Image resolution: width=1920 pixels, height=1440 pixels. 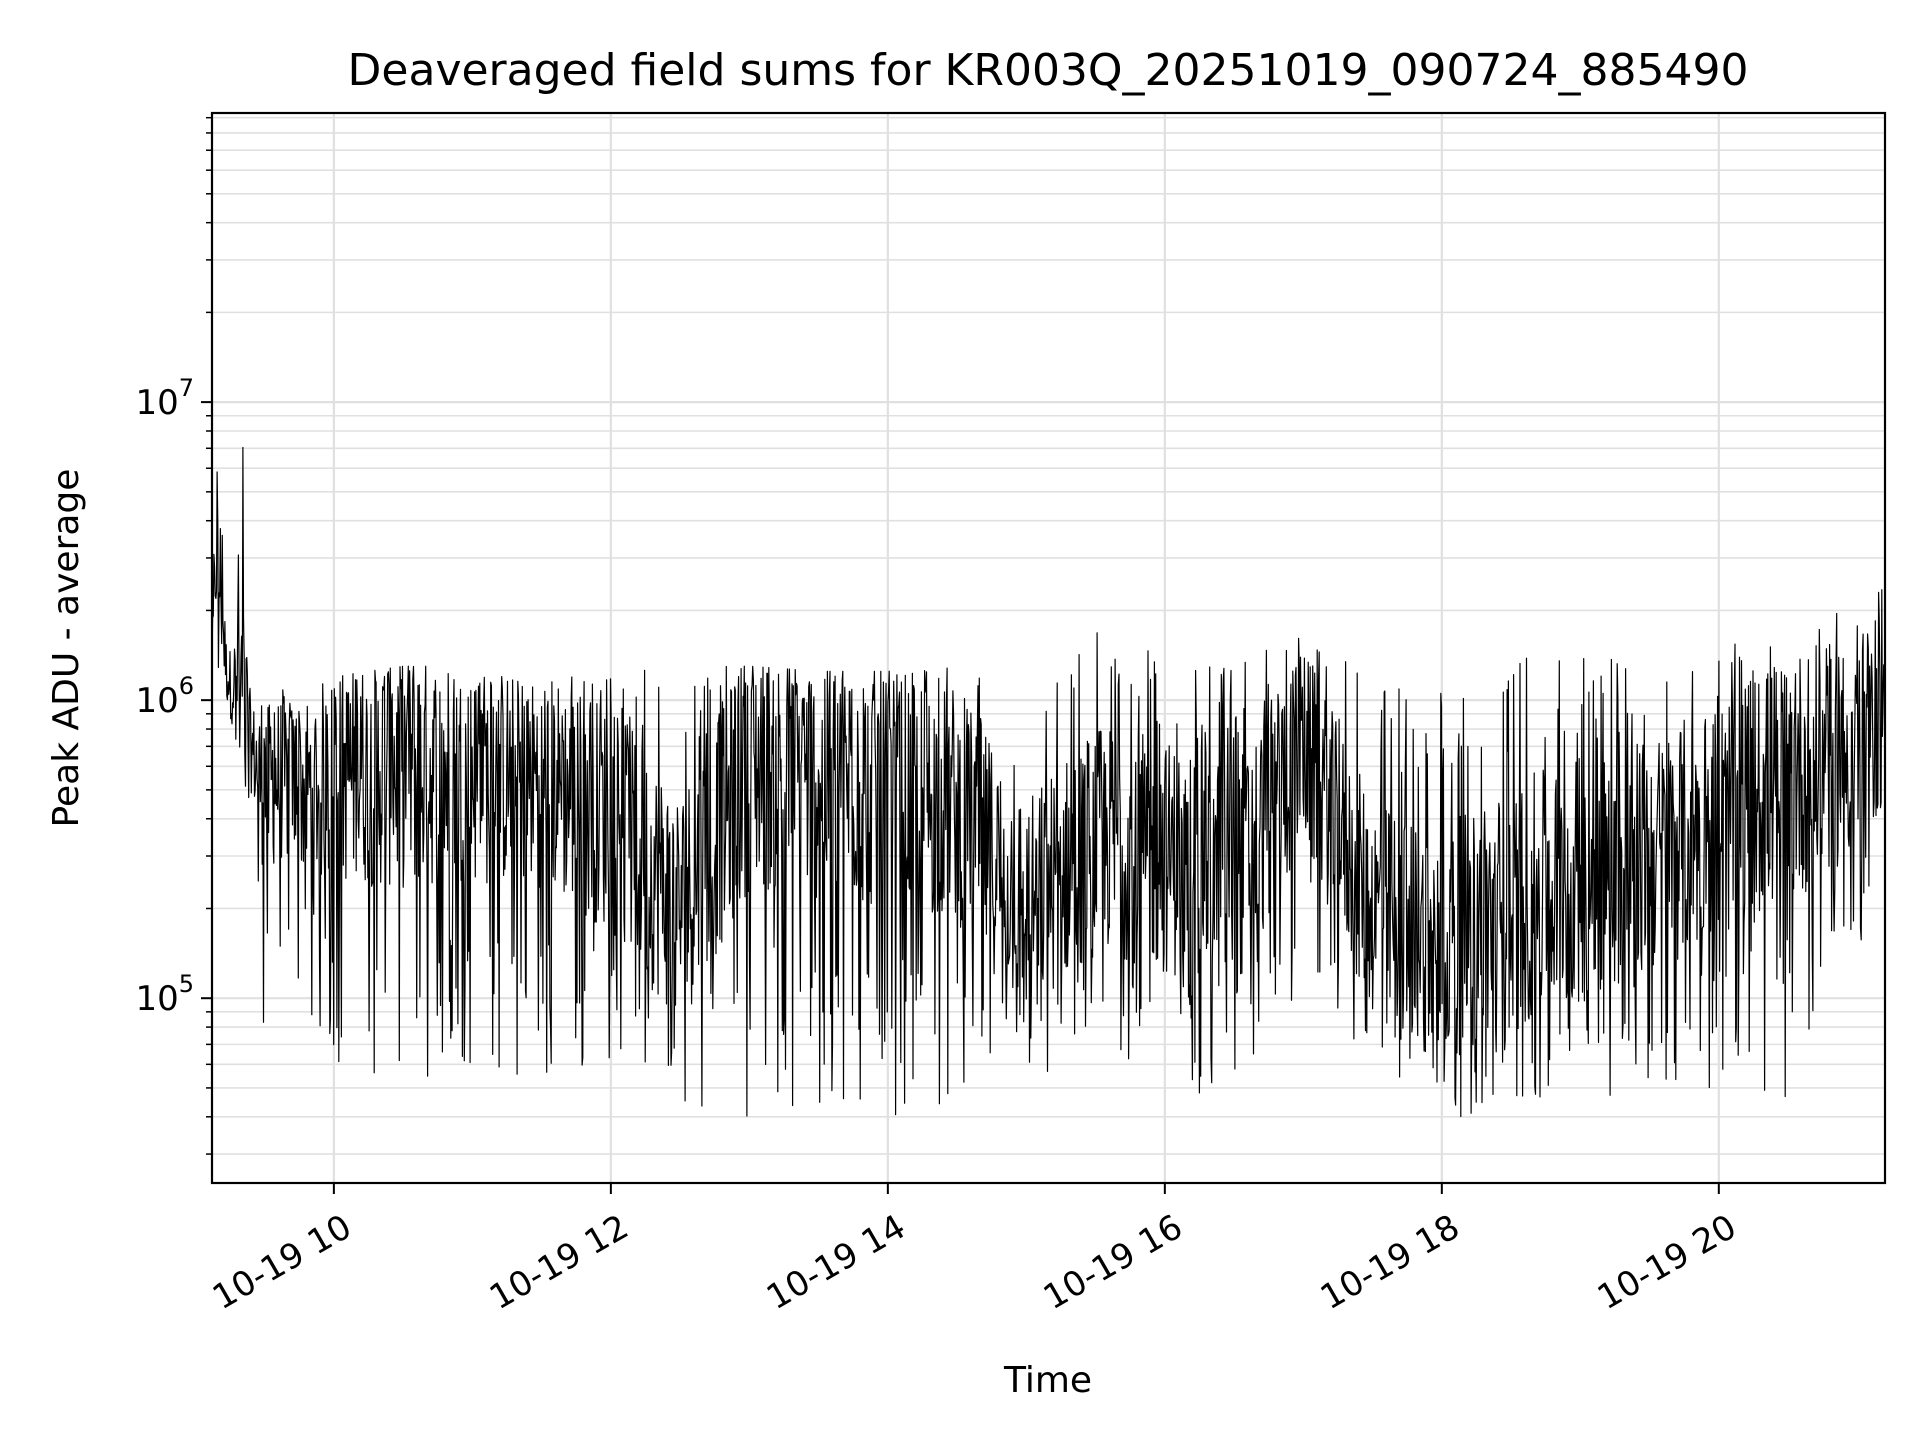 I want to click on y-tick-label-exponent: 6, so click(x=186, y=686).